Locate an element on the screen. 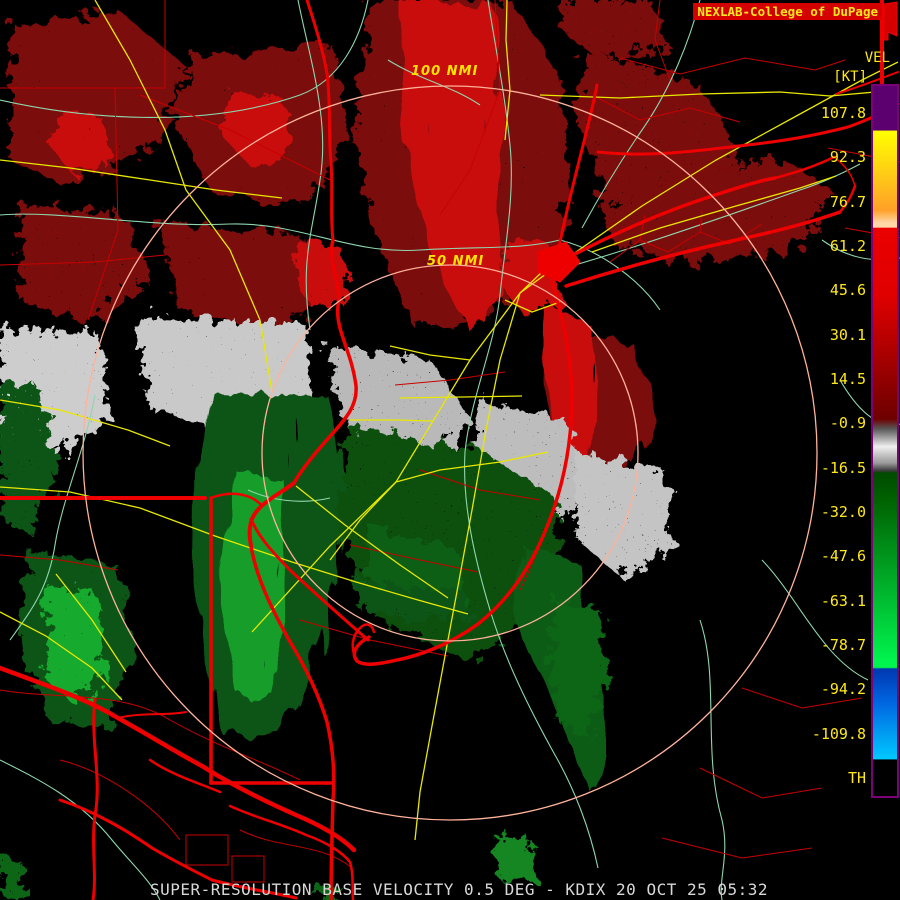  colorbar-tick: 107.8 is located at coordinates (843, 113).